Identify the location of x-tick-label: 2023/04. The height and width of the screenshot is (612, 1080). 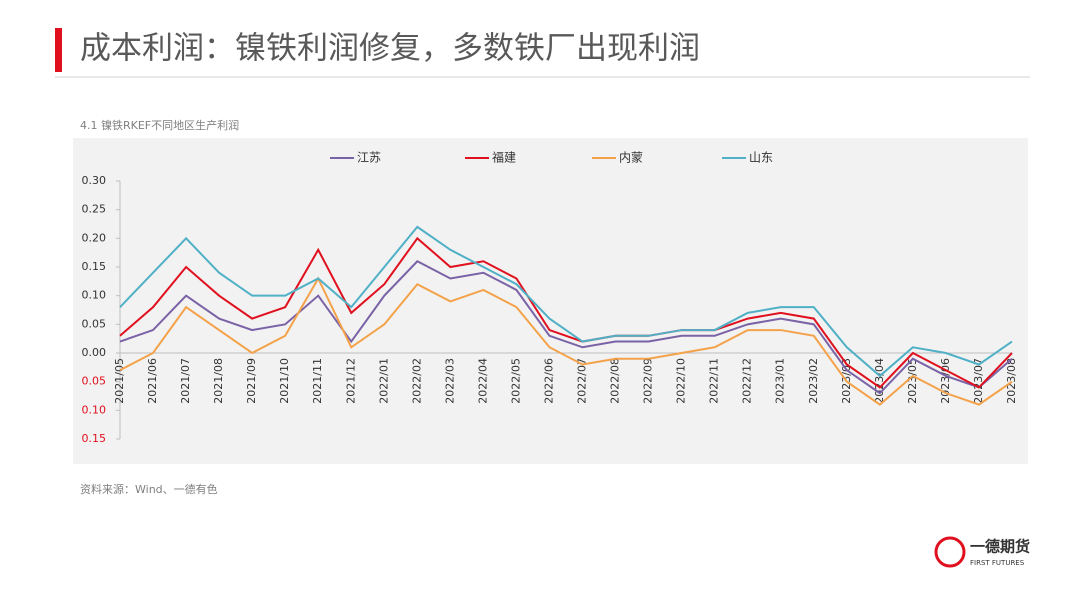
(879, 381).